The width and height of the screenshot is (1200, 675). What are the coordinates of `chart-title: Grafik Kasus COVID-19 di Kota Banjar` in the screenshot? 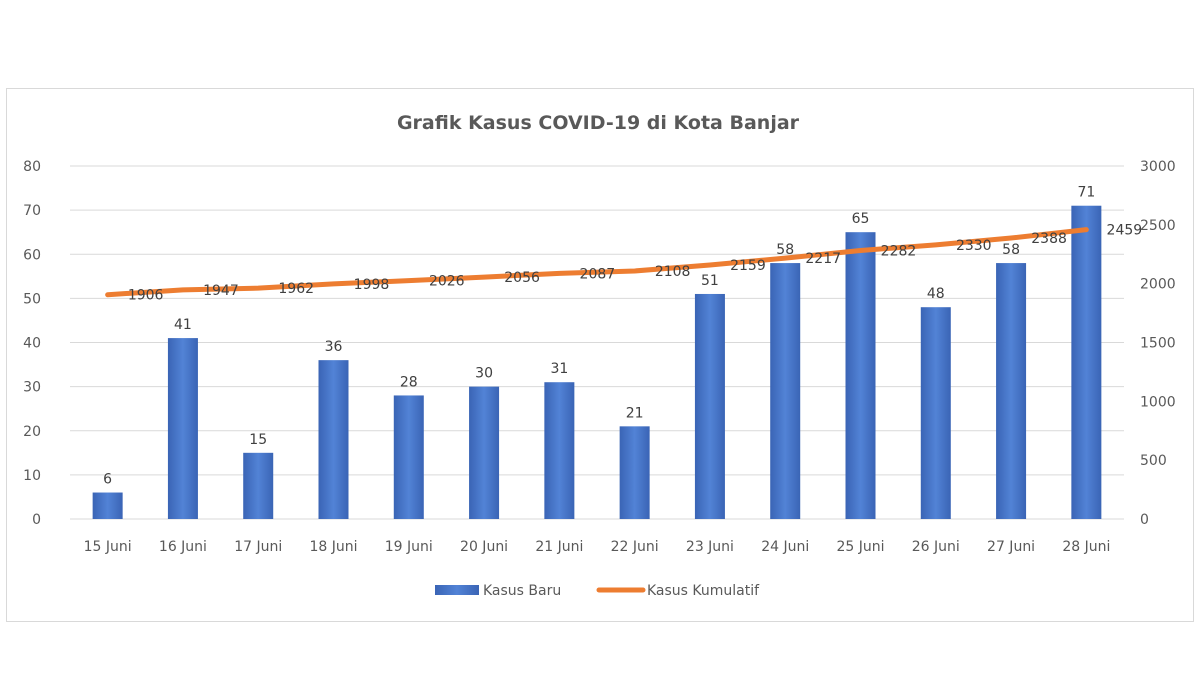 It's located at (598, 123).